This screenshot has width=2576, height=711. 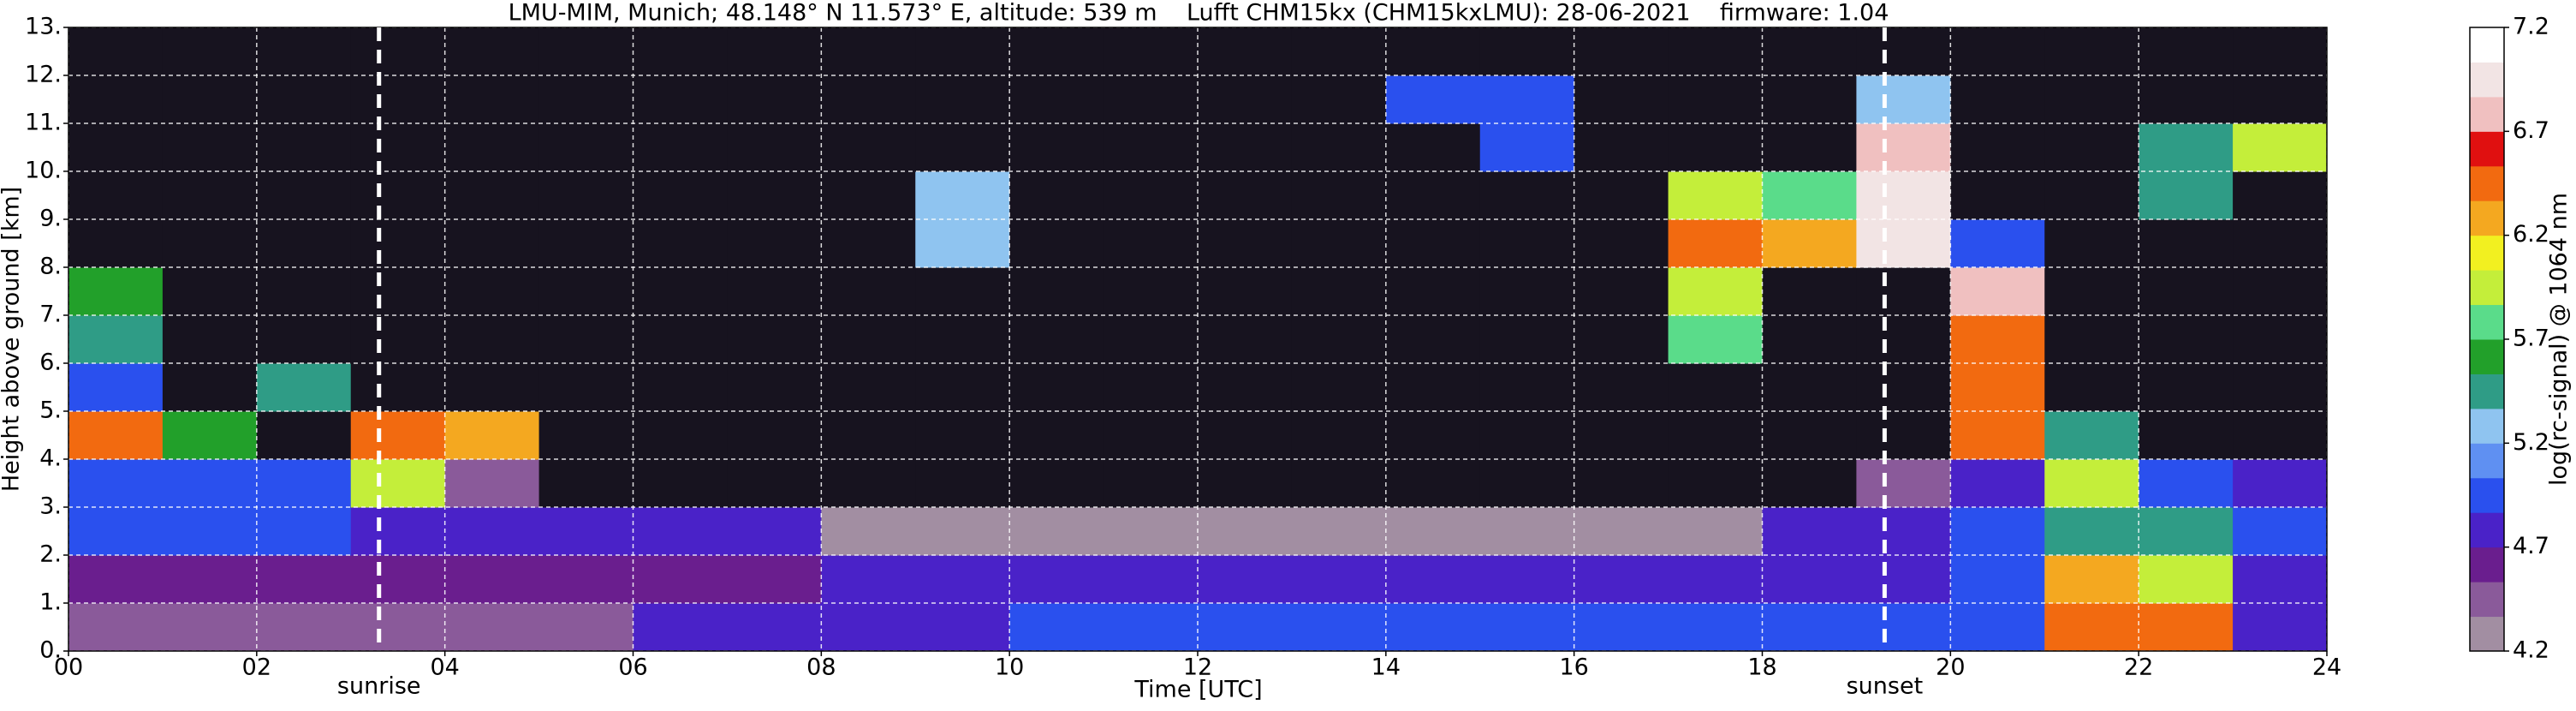 What do you see at coordinates (2326, 667) in the screenshot?
I see `x-tick-label: 24` at bounding box center [2326, 667].